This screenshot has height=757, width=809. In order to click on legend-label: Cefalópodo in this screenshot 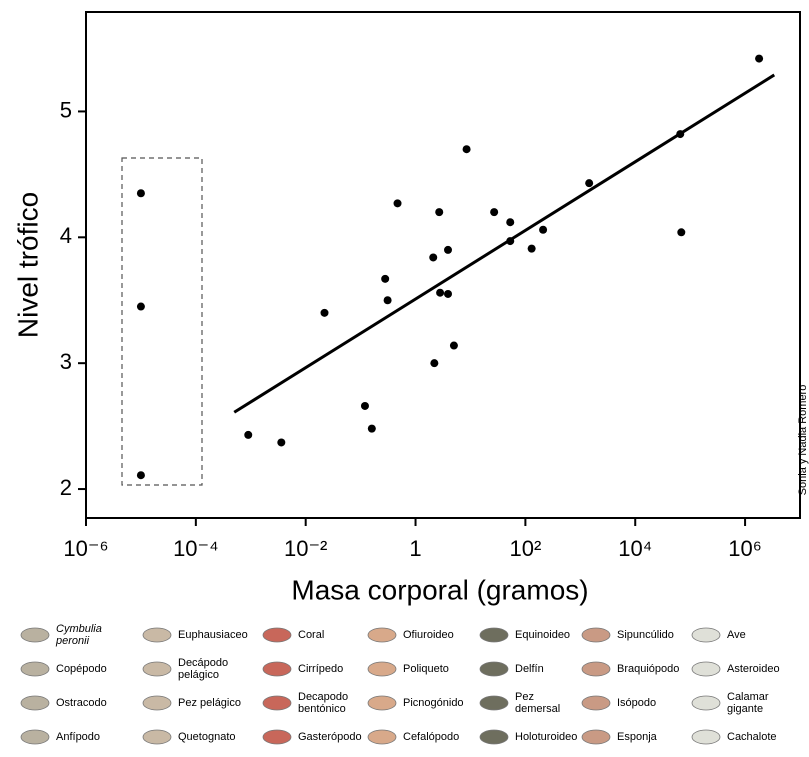, I will do `click(431, 737)`.